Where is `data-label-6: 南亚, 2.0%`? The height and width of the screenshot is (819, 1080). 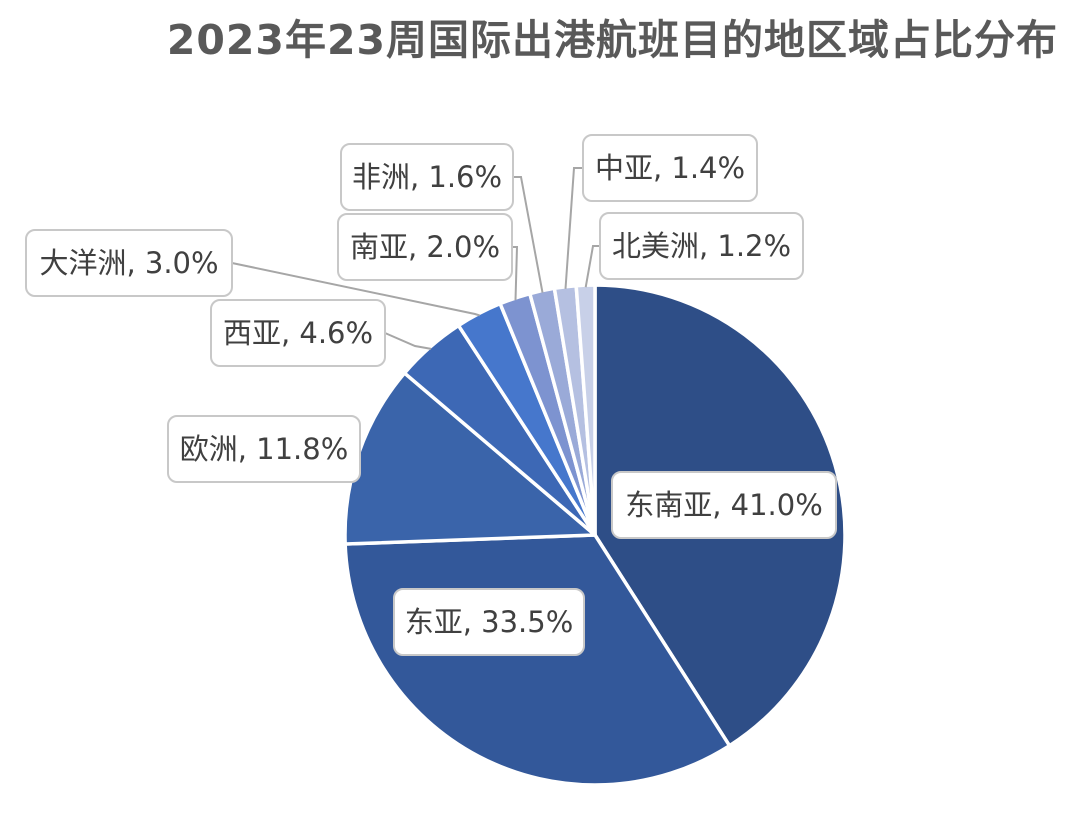
data-label-6: 南亚, 2.0% is located at coordinates (425, 247).